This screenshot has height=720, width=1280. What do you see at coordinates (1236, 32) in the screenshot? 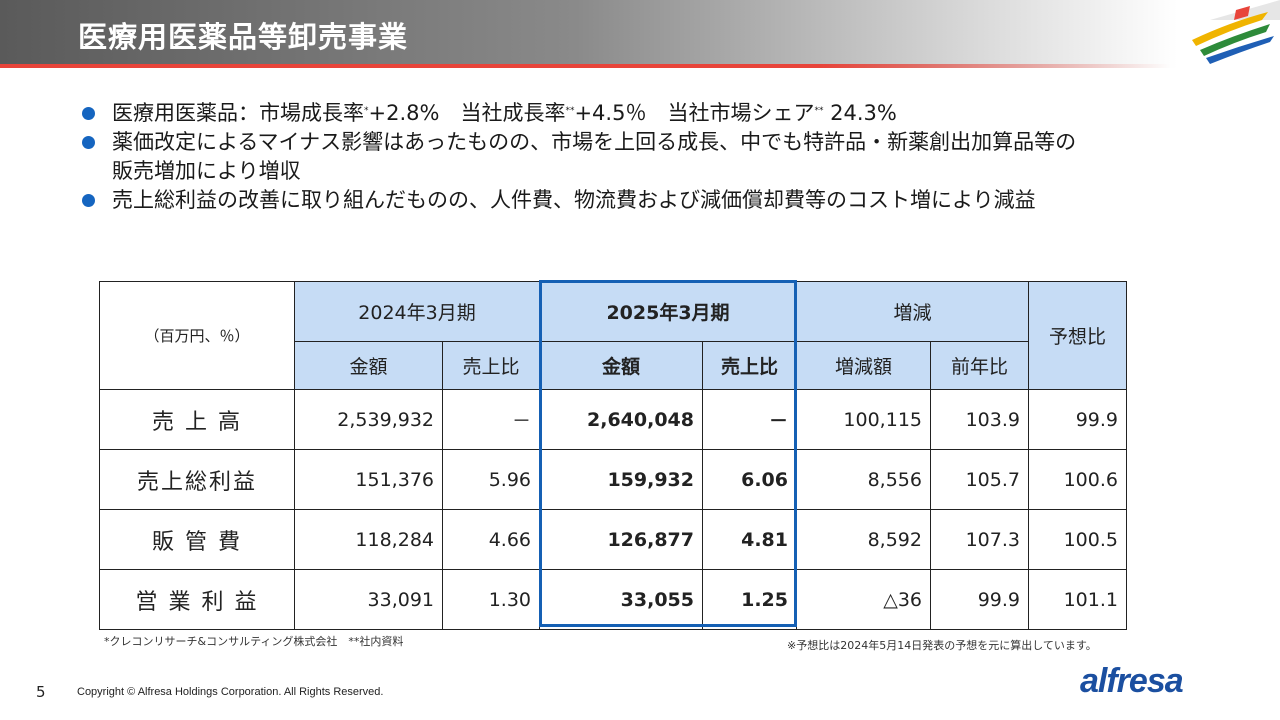
I see `decorative-swoosh-logo-icon` at bounding box center [1236, 32].